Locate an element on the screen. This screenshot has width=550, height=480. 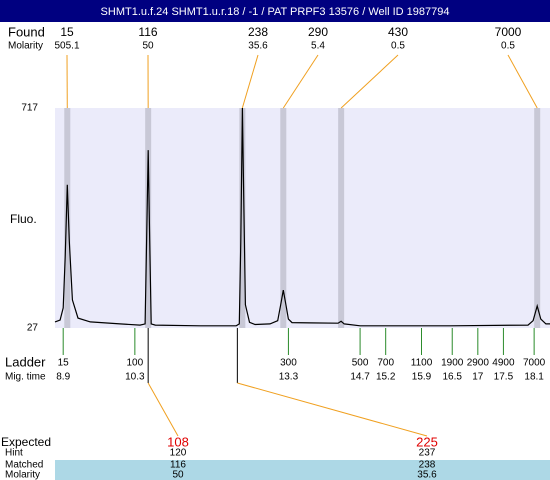
found-molarity: 50 is located at coordinates (148, 46).